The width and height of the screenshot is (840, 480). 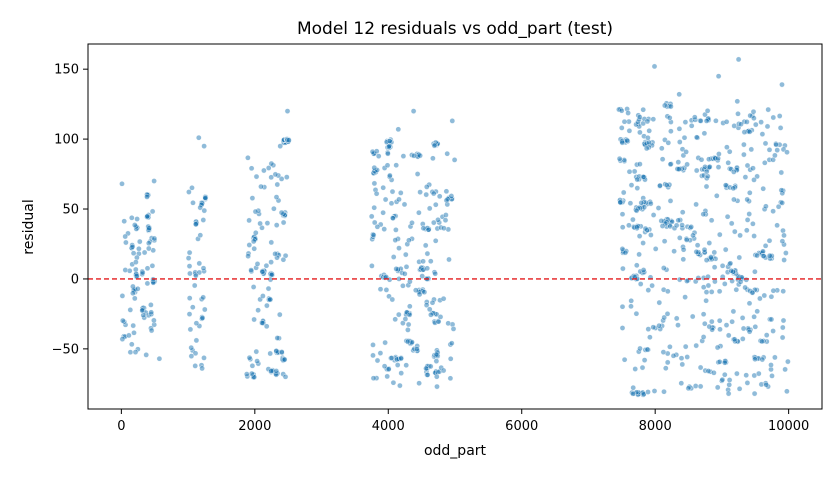 What do you see at coordinates (388, 426) in the screenshot?
I see `x-tick-label: 4000` at bounding box center [388, 426].